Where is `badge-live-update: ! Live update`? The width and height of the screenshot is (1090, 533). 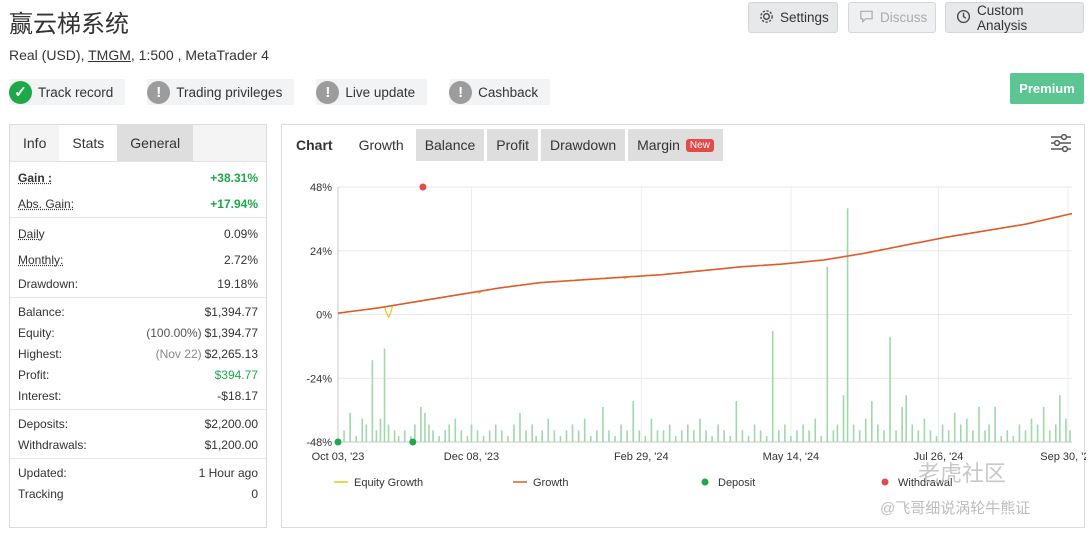 badge-live-update: ! Live update is located at coordinates (372, 92).